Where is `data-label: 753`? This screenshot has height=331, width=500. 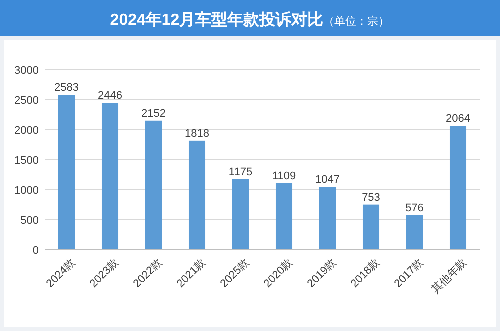
data-label: 753 is located at coordinates (371, 198).